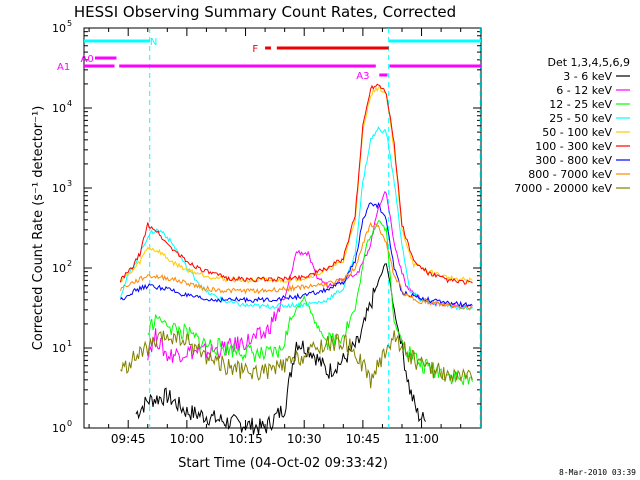  What do you see at coordinates (597, 472) in the screenshot?
I see `footer-date: 8-Mar-2010 03:39` at bounding box center [597, 472].